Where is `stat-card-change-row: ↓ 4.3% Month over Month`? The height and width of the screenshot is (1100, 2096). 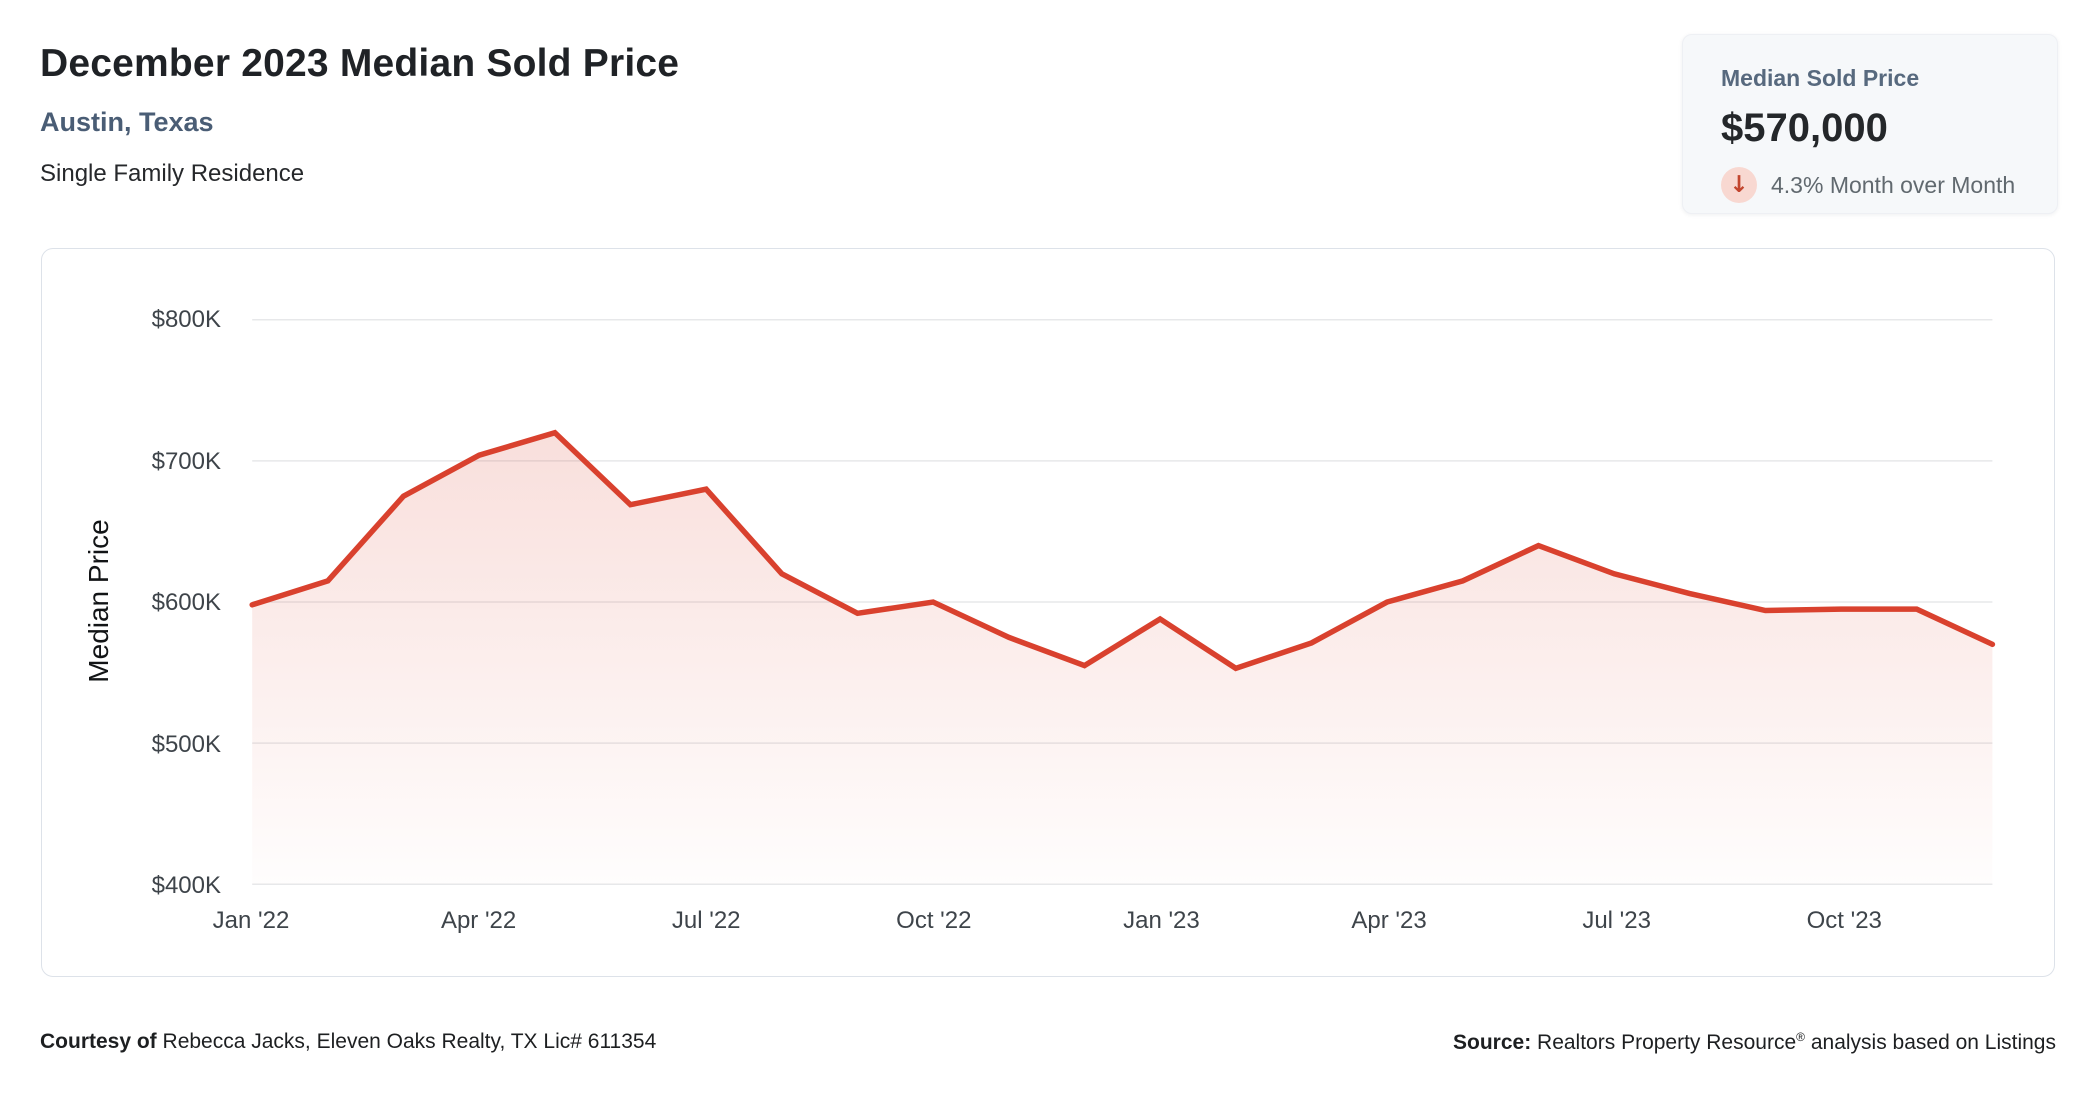 stat-card-change-row: ↓ 4.3% Month over Month is located at coordinates (1889, 185).